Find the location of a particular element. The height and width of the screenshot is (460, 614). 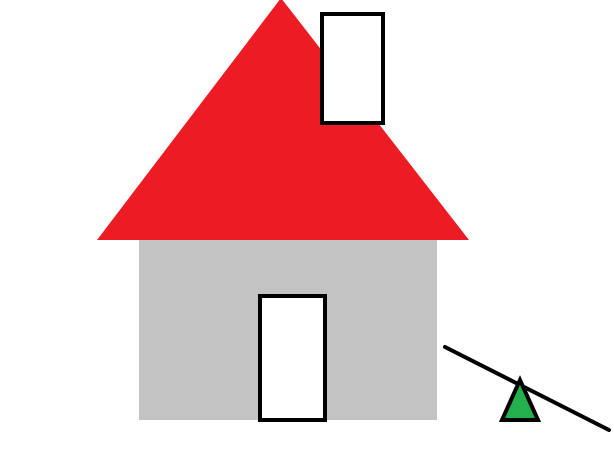

seesaw-plank is located at coordinates (527, 388).